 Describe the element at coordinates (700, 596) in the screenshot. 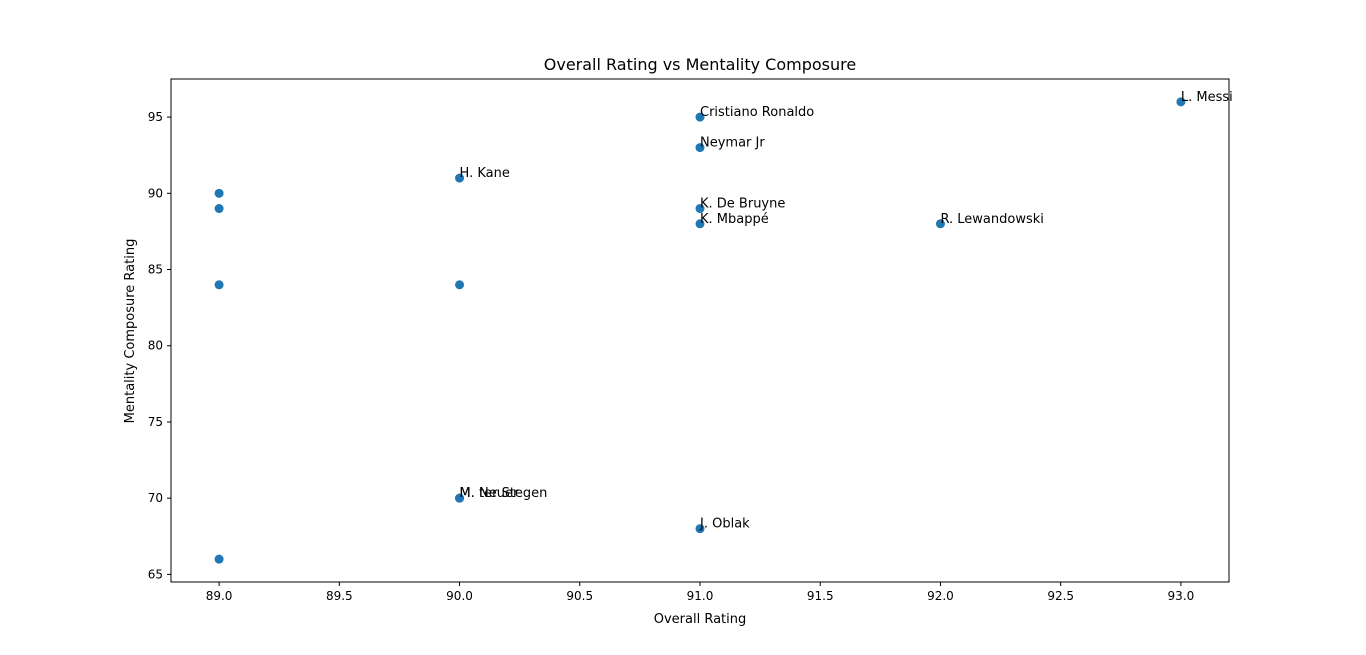

I see `x-tick-label: 91.0` at that location.